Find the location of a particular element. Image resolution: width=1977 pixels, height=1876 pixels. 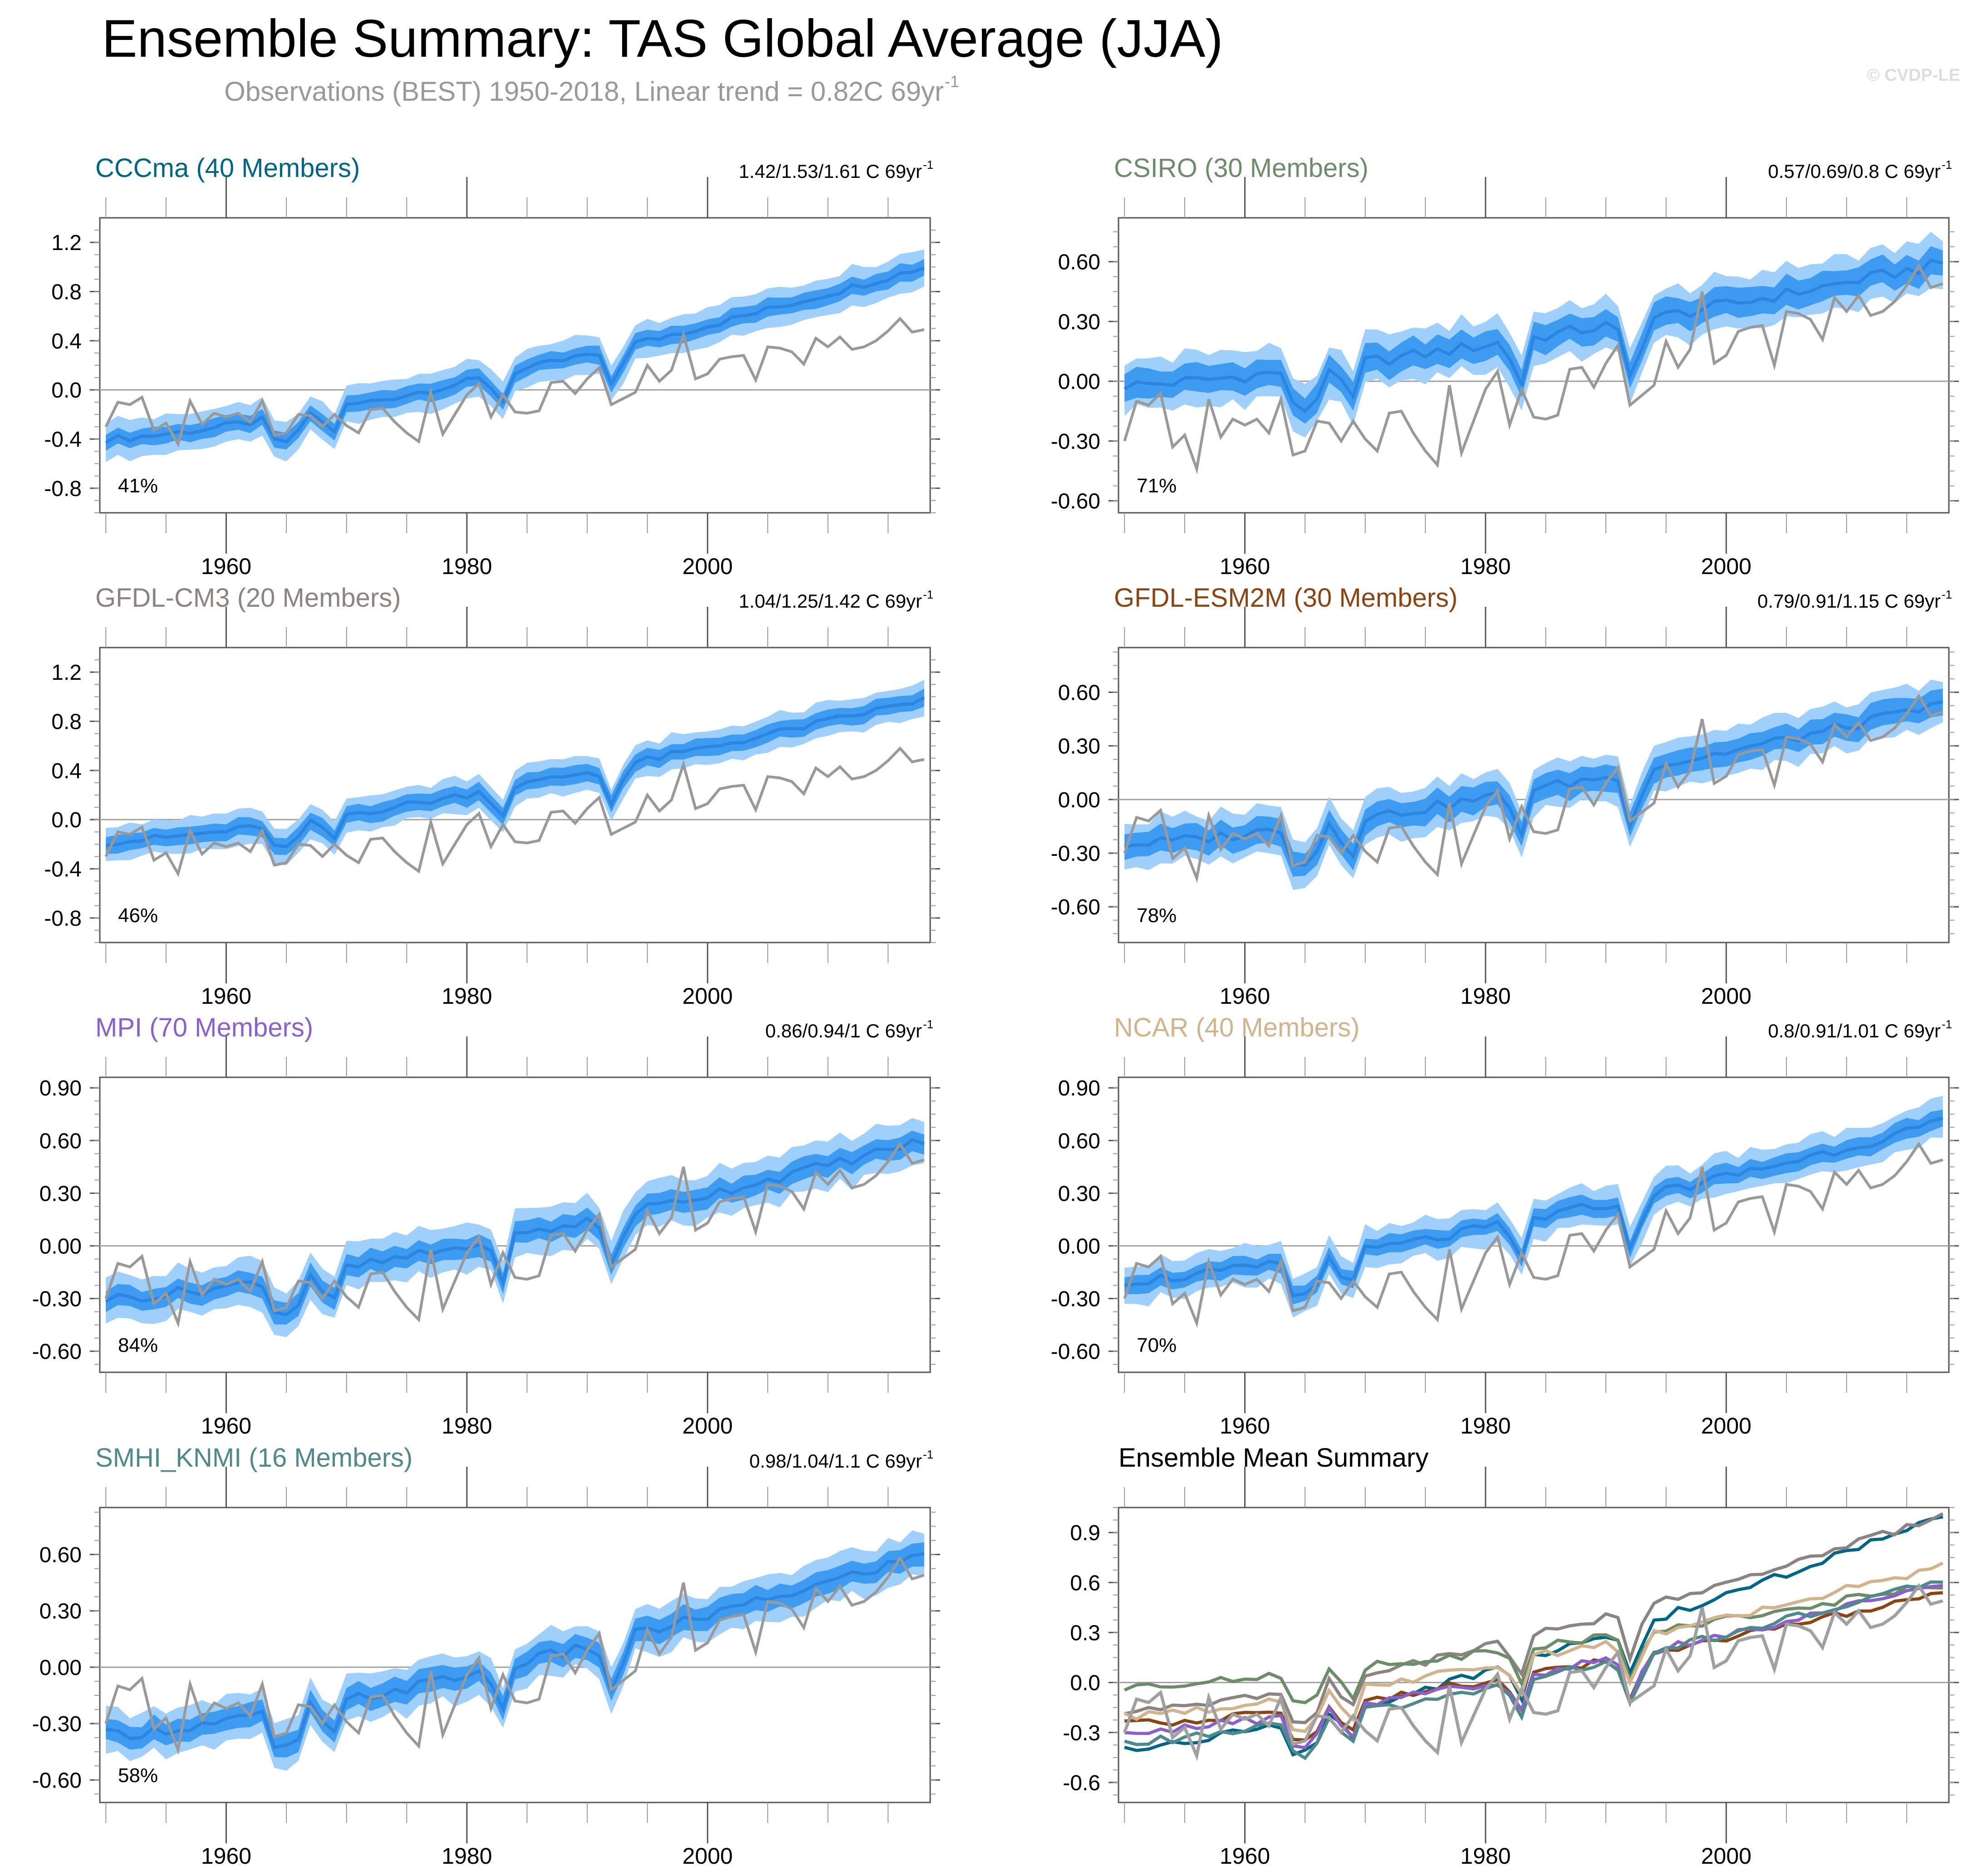

panel-title: NCAR (40 Members) is located at coordinates (1236, 1028).